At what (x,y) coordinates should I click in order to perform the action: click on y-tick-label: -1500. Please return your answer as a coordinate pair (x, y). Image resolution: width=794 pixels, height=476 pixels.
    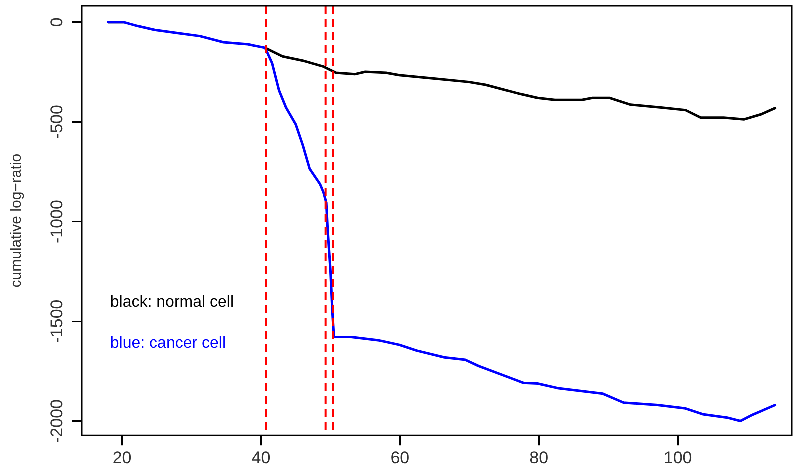
    Looking at the image, I should click on (57, 322).